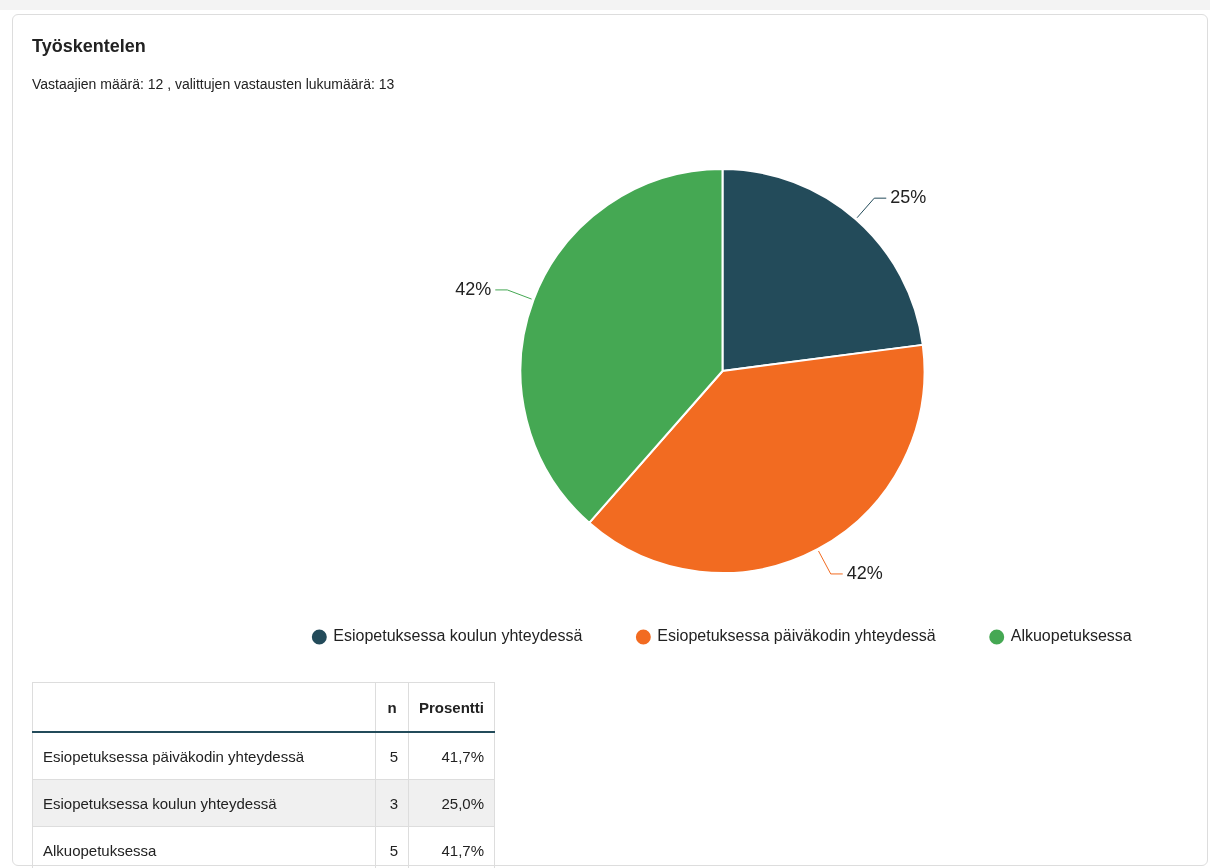 The image size is (1210, 868). I want to click on text: Alkuopetuksessa, so click(204, 847).